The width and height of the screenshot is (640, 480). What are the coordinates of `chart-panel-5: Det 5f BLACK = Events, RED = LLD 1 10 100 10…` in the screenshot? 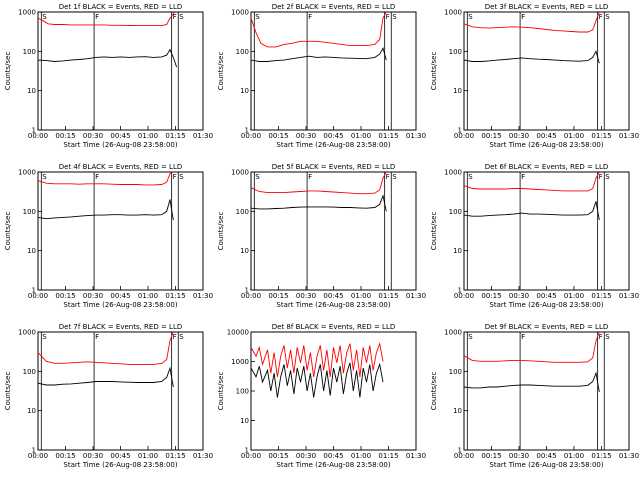 It's located at (321, 236).